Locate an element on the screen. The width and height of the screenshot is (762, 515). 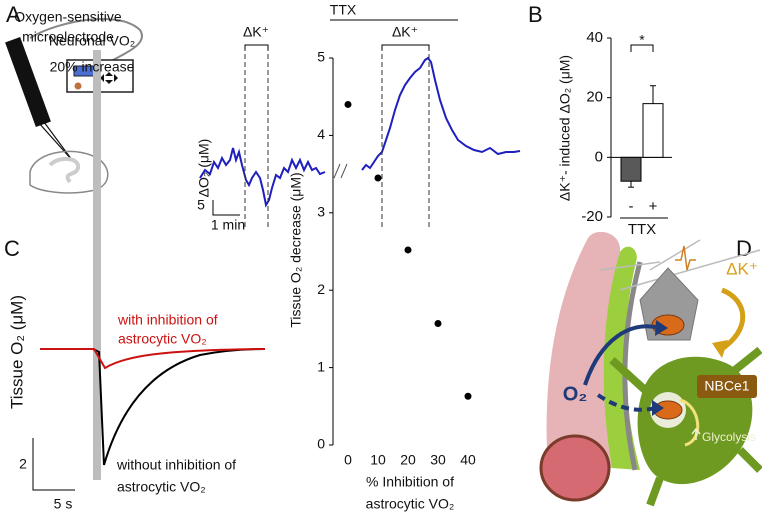
trace-label: with inhibition of is located at coordinates (167, 320).